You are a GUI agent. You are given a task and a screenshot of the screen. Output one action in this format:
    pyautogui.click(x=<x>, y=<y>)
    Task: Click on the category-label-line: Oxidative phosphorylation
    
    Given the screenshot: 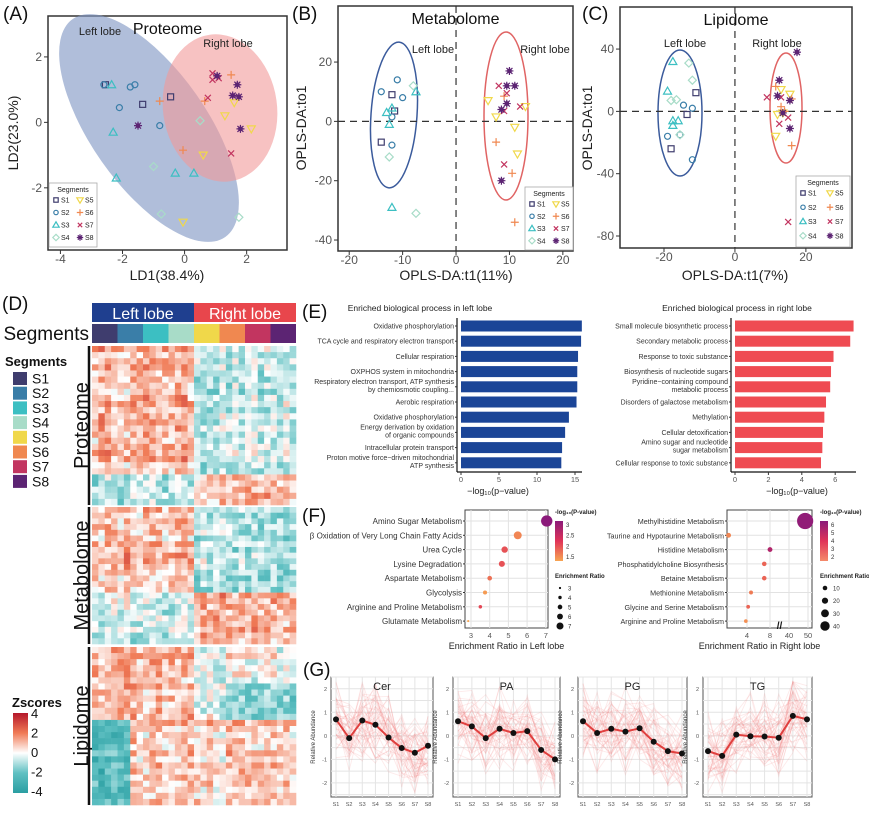 What is the action you would take?
    pyautogui.click(x=413, y=418)
    